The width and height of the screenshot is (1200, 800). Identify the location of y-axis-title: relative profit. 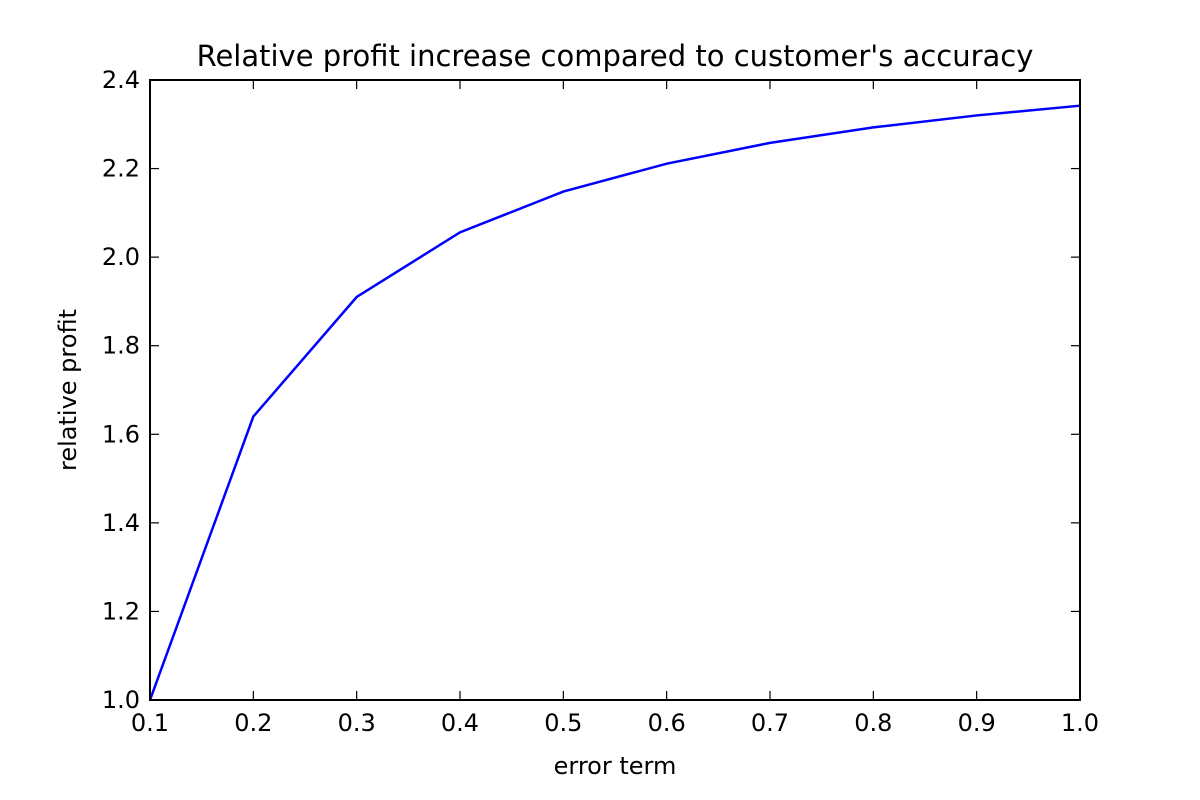
(68, 390).